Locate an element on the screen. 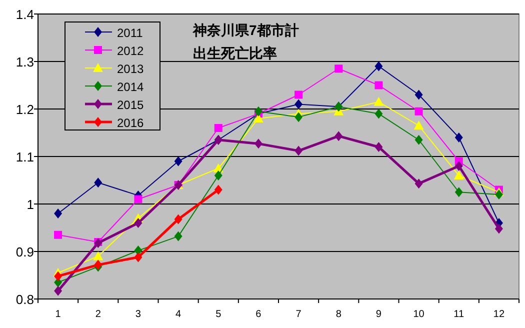  x-tick-label: 9 is located at coordinates (379, 314).